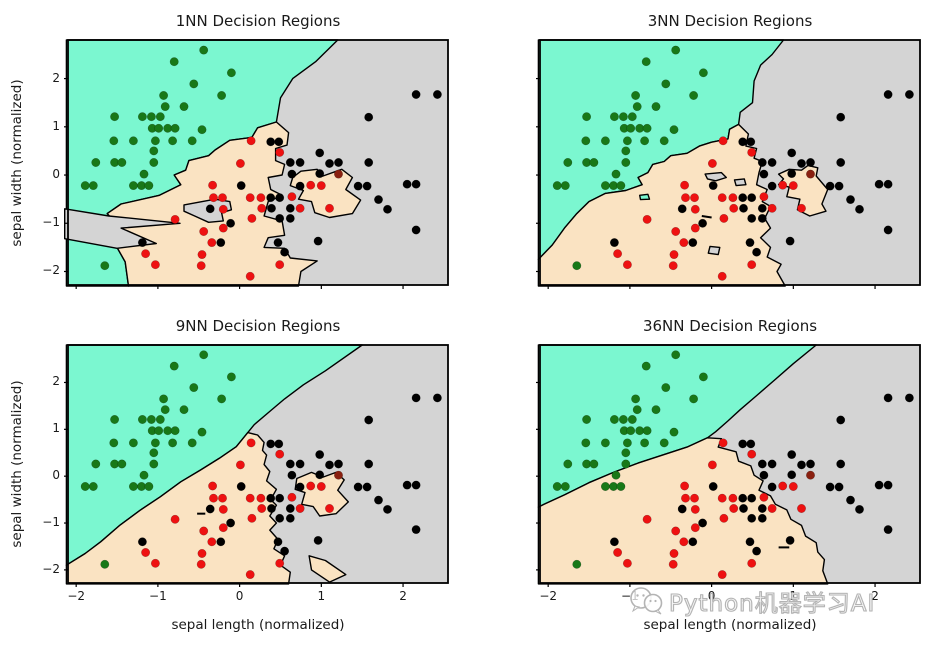 The image size is (926, 652). What do you see at coordinates (321, 596) in the screenshot?
I see `x-tick-label: 1` at bounding box center [321, 596].